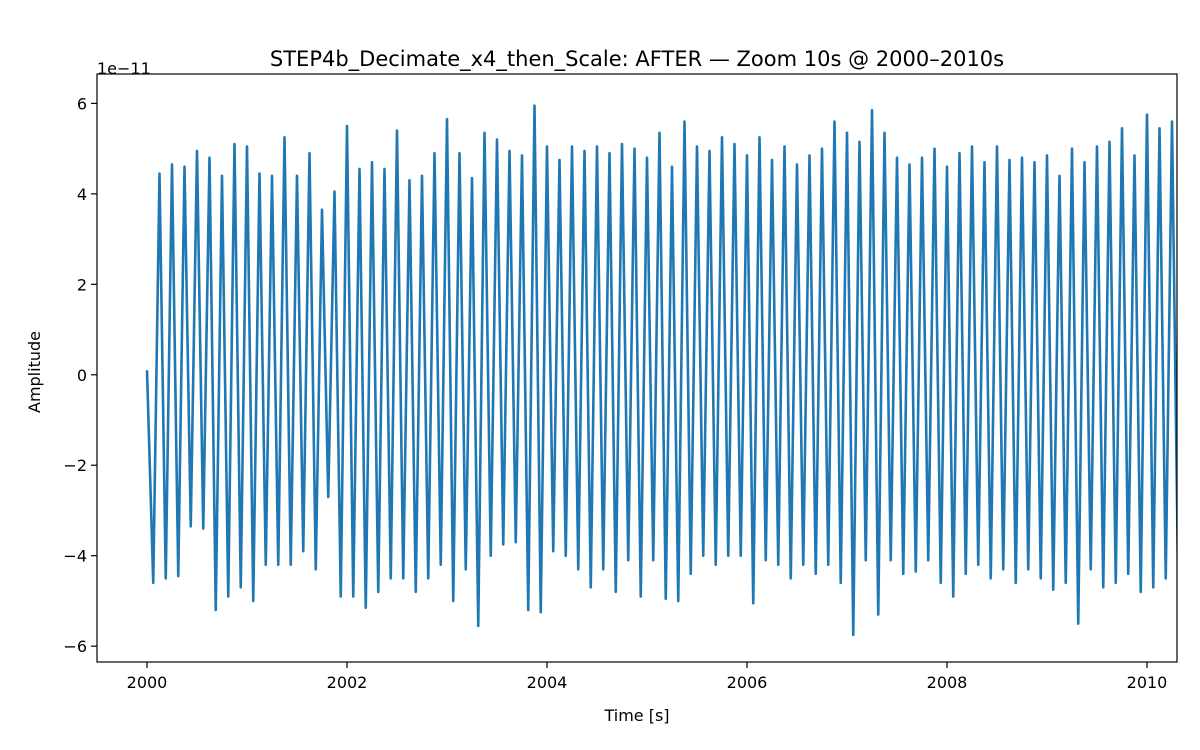 This screenshot has width=1200, height=750. Describe the element at coordinates (82, 375) in the screenshot. I see `y-tick-label: 0` at that location.